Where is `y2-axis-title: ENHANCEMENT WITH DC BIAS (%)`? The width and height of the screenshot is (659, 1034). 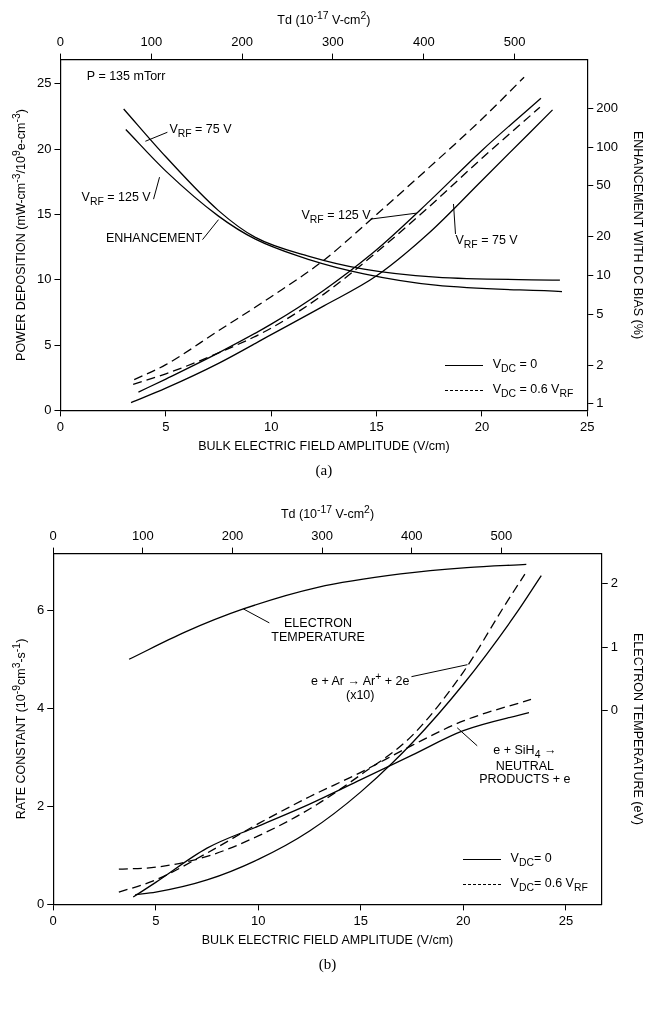 y2-axis-title: ENHANCEMENT WITH DC BIAS (%) is located at coordinates (637, 235).